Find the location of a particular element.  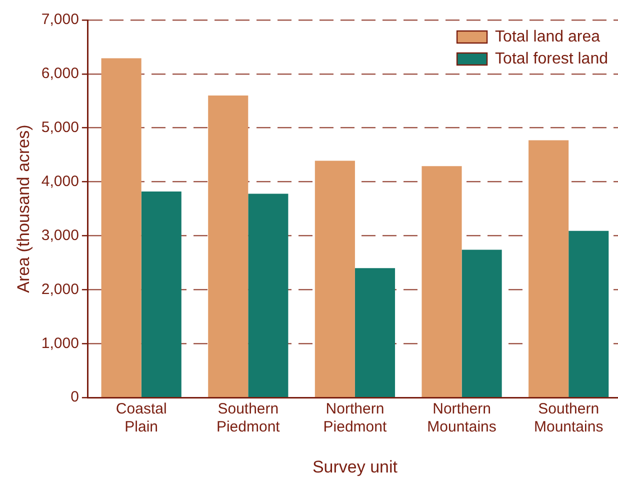

y-tick-label: 0 is located at coordinates (74, 397).